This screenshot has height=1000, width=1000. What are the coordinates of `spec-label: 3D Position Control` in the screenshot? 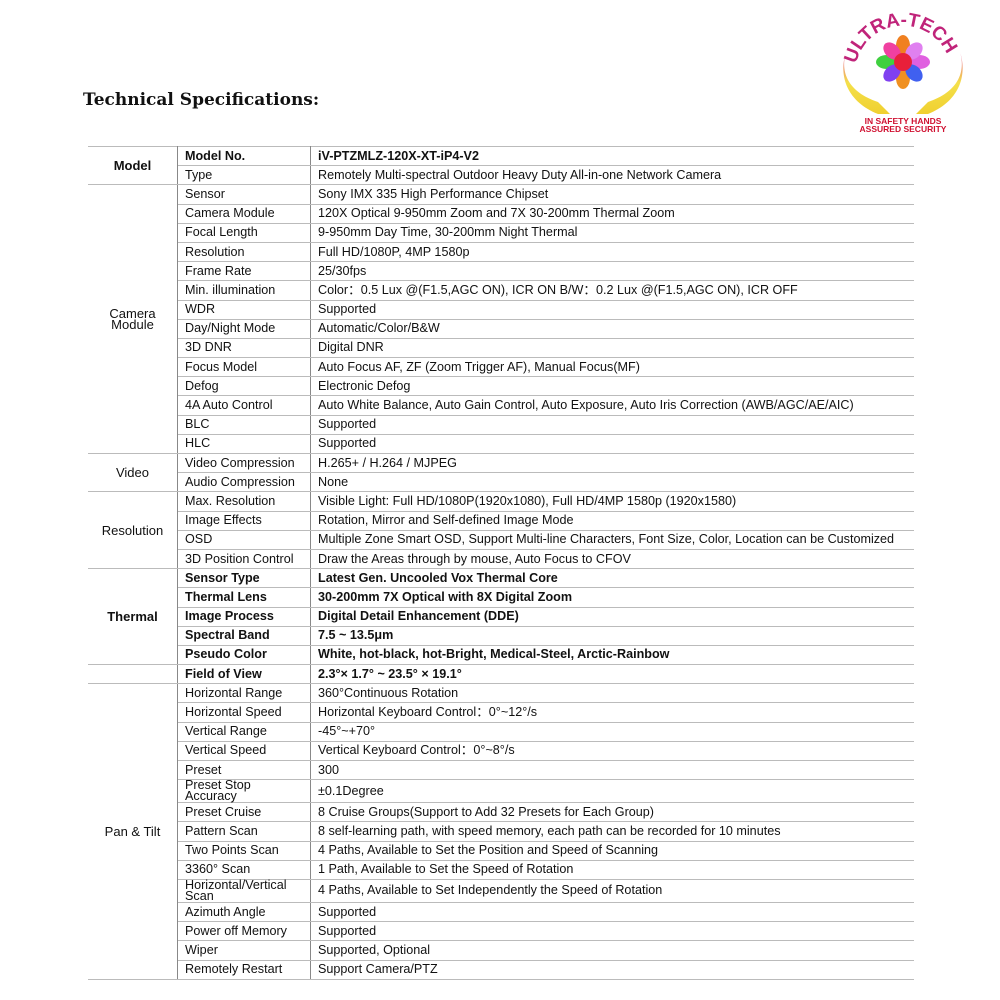 It's located at (244, 559).